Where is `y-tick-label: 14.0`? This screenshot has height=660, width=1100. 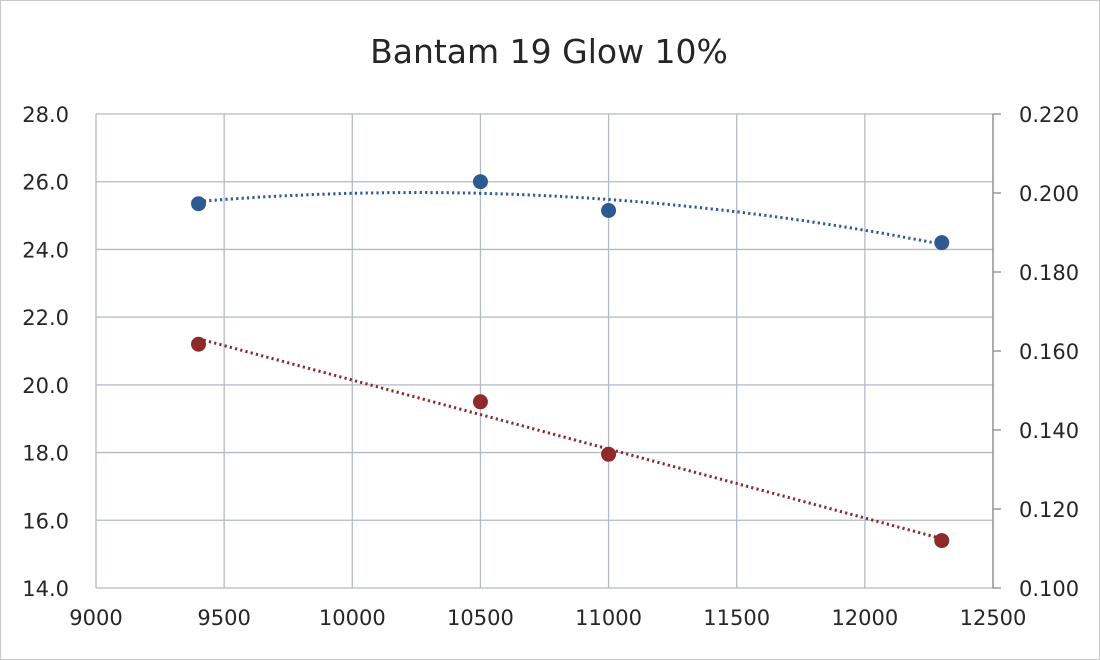
y-tick-label: 14.0 is located at coordinates (45, 589).